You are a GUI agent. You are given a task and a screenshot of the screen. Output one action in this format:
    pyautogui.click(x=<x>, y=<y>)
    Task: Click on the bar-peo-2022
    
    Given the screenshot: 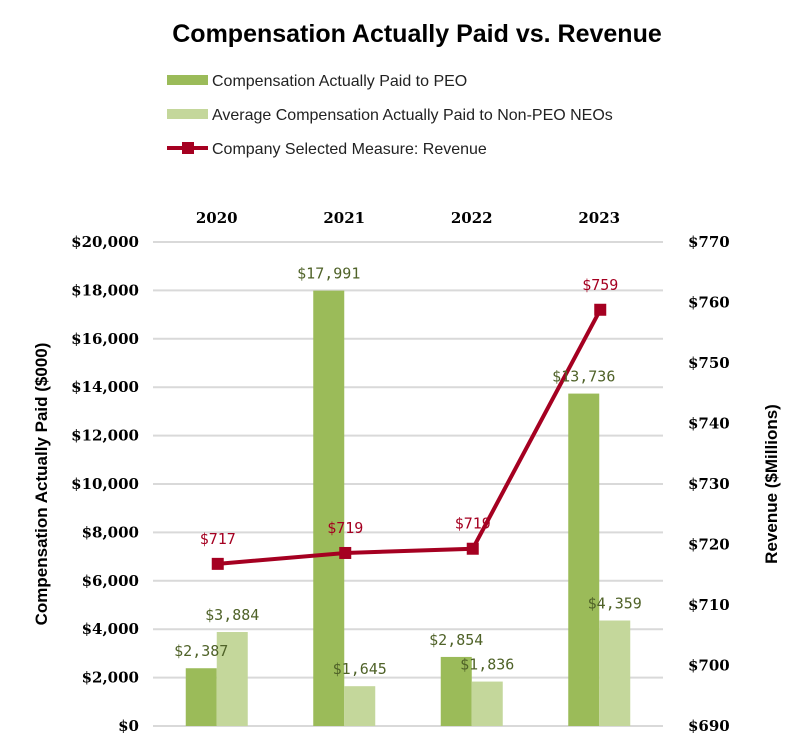 What is the action you would take?
    pyautogui.click(x=456, y=691)
    